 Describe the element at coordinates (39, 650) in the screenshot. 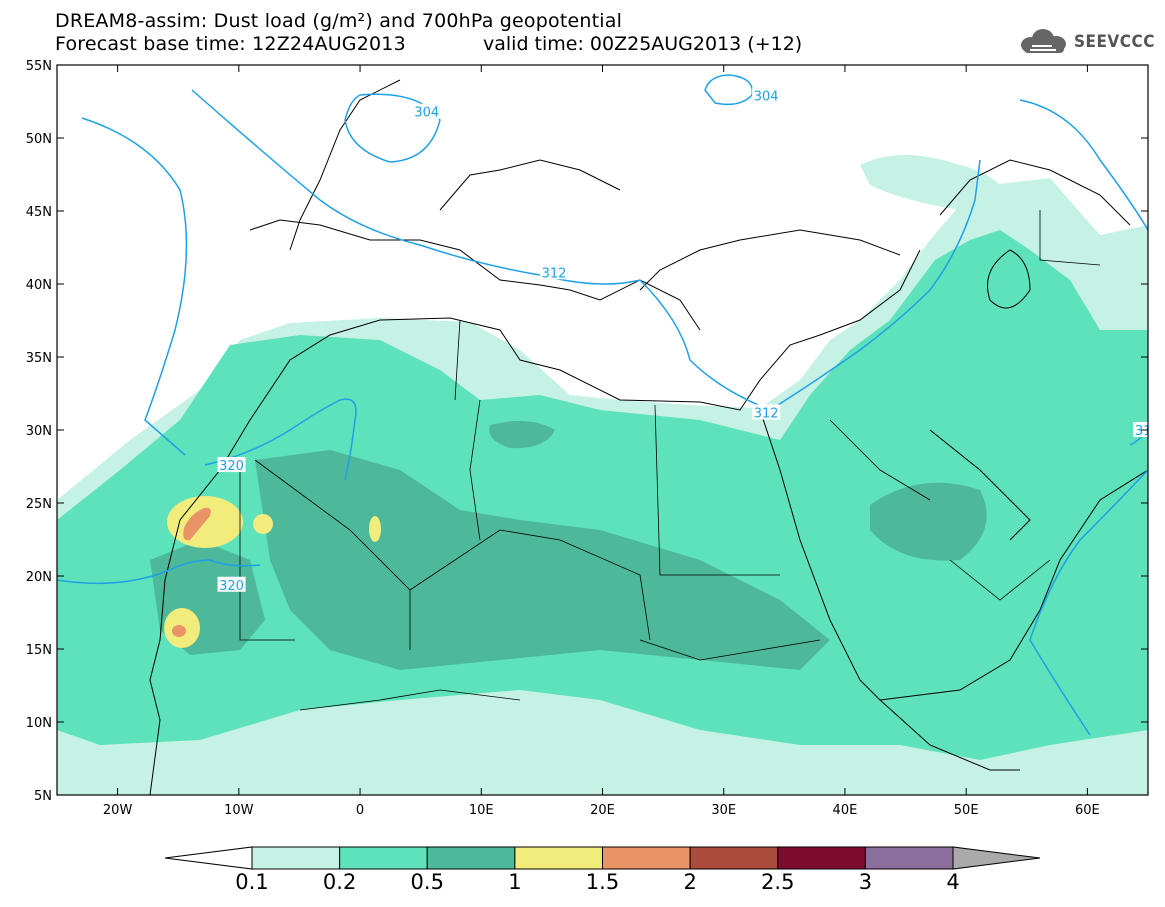

I see `lat-tick-label: 15N` at that location.